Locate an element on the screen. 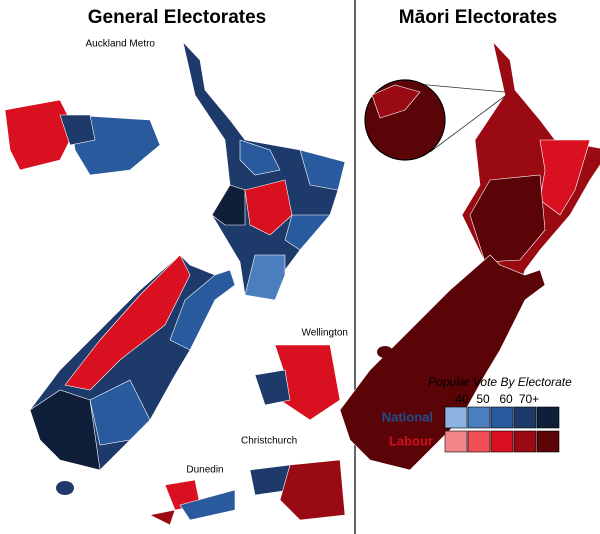  legend-title: Popular Vote By Electorate is located at coordinates (500, 382).